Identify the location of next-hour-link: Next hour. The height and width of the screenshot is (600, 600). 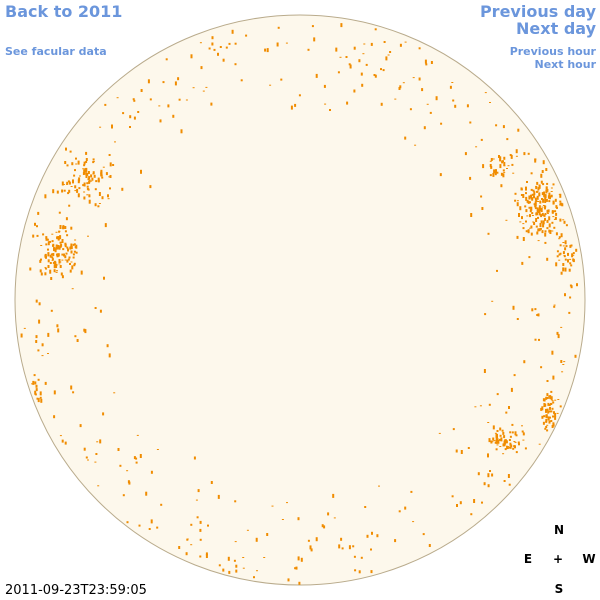
(565, 64).